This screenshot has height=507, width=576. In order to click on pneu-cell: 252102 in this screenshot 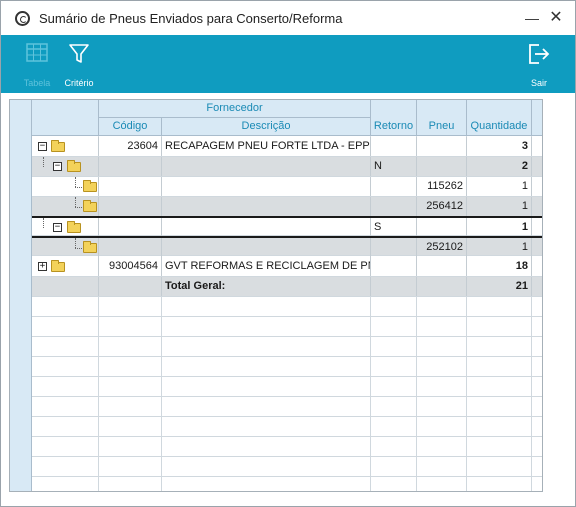, I will do `click(442, 247)`.